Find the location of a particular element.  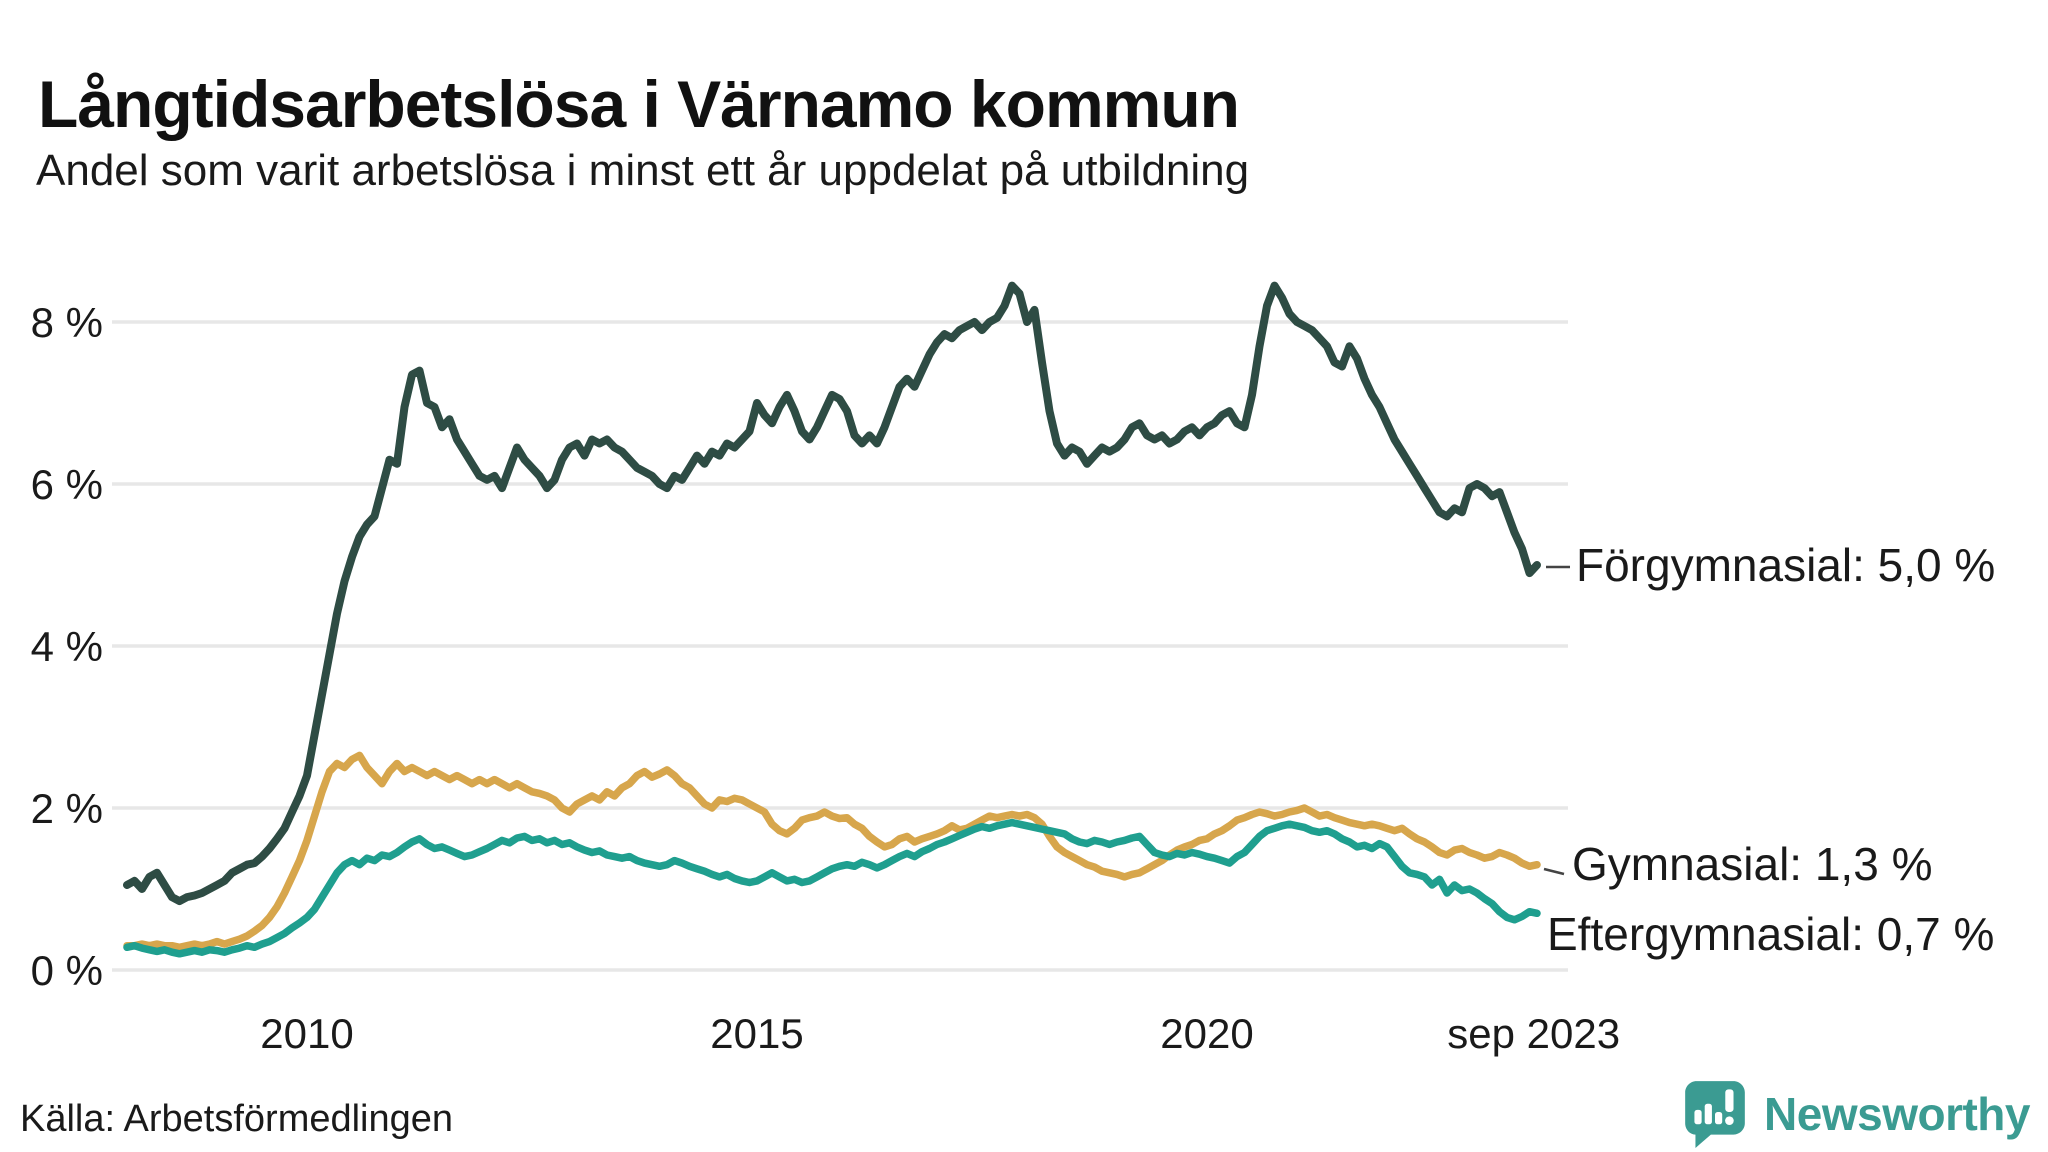

y-axis-tick-label: 0 % is located at coordinates (67, 970).